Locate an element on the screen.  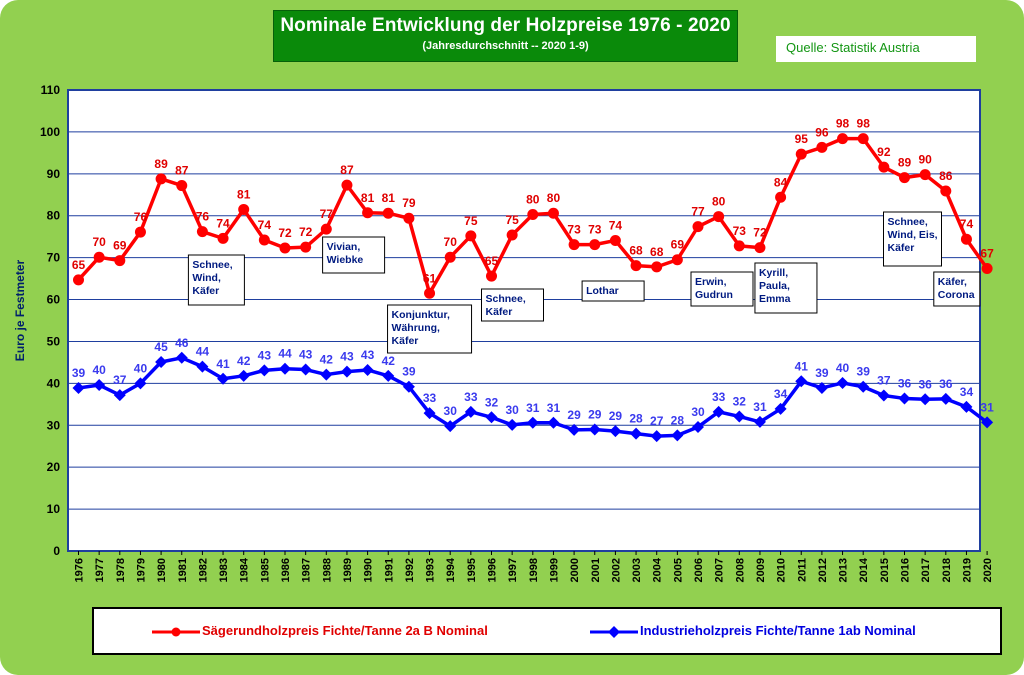
y-tick-label: 60 is located at coordinates (54, 300).